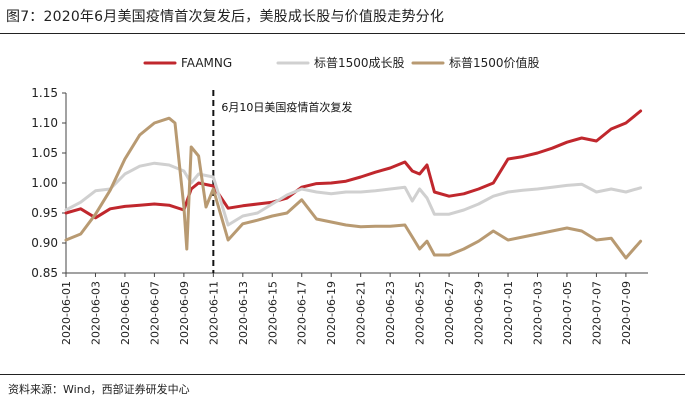 The image size is (685, 404). Describe the element at coordinates (95, 313) in the screenshot. I see `x-tick-label: 2020-06-03` at that location.